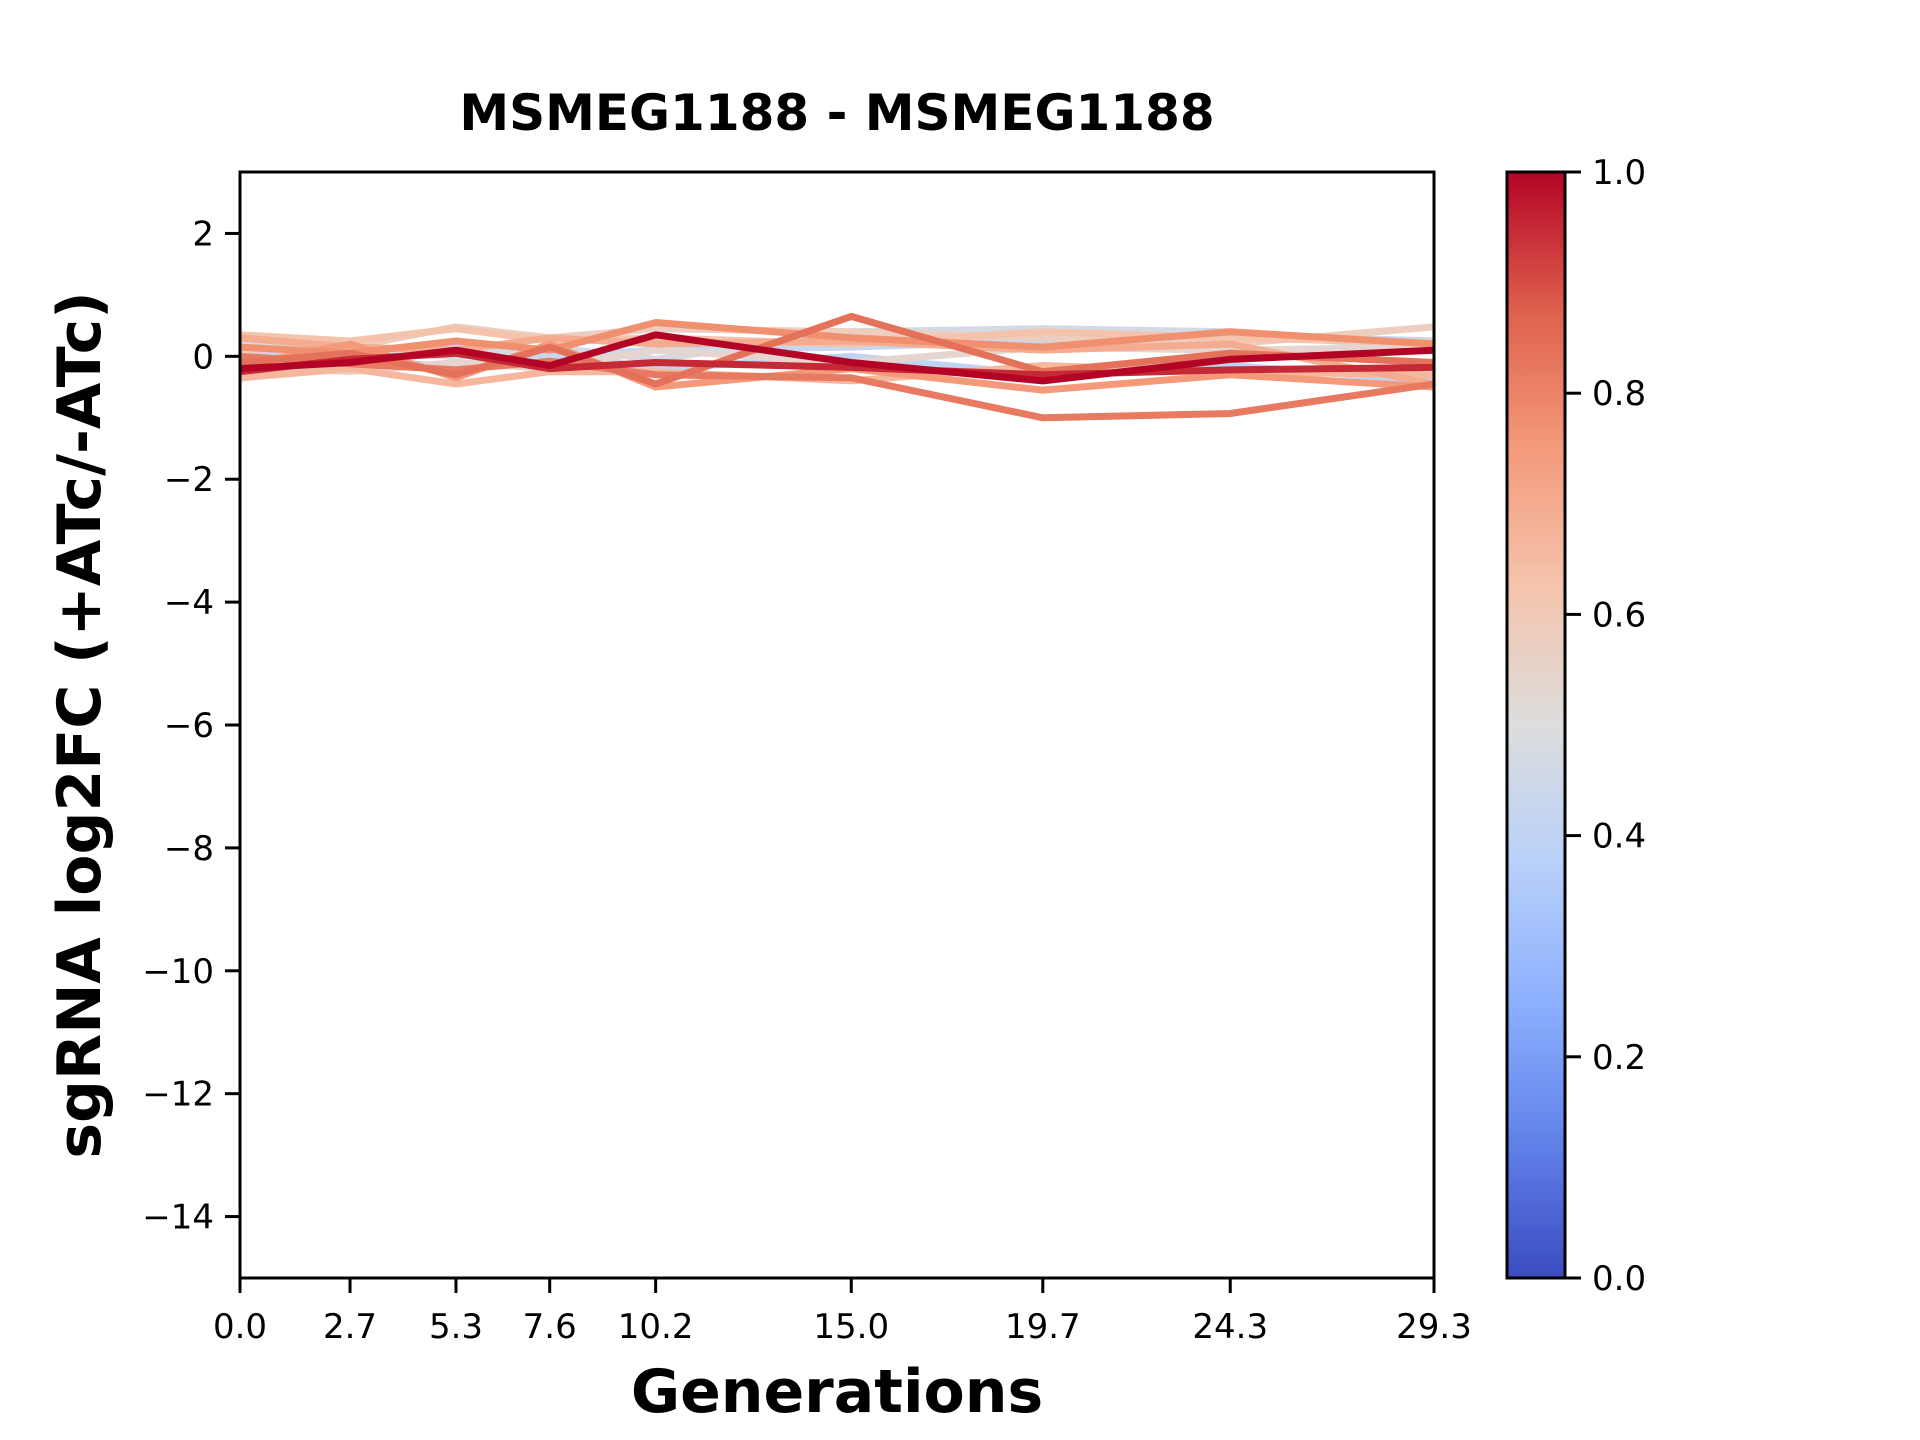  Describe the element at coordinates (80, 724) in the screenshot. I see `y-axis-label: sgRNA log2FC (+ATc/-ATc)` at that location.